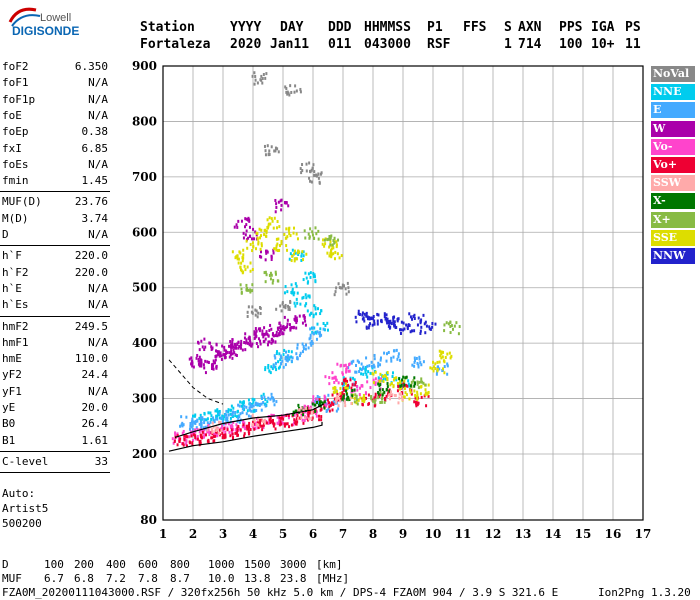 The height and width of the screenshot is (600, 700). Describe the element at coordinates (19, 99) in the screenshot. I see `param-key: foF1p` at that location.